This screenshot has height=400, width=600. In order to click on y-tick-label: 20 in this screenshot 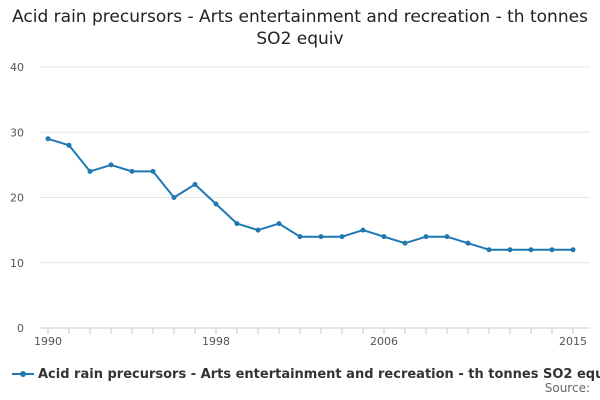, I will do `click(17, 198)`.